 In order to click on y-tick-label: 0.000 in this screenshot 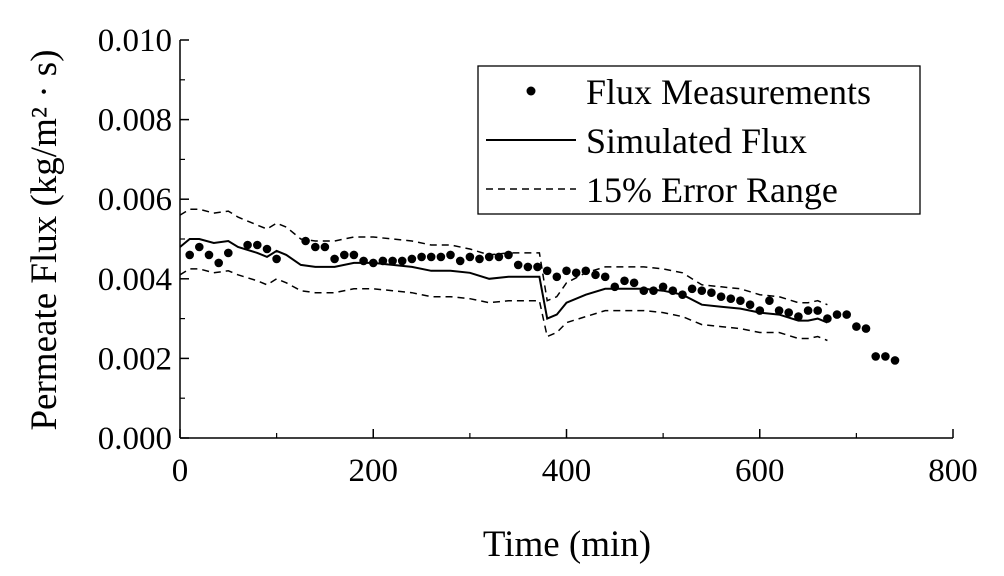, I will do `click(135, 439)`.